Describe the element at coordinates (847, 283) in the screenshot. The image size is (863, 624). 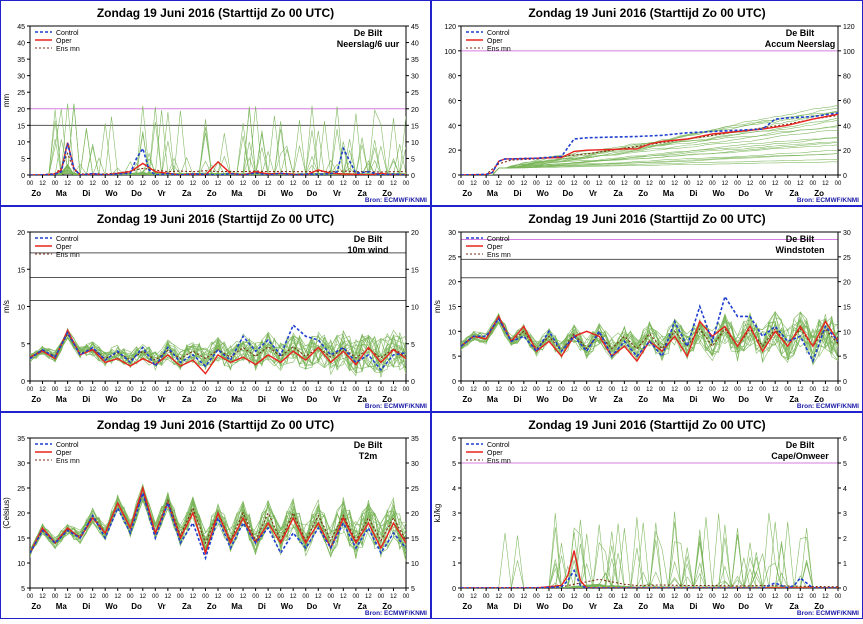
I see `y-tick-label: 20` at that location.